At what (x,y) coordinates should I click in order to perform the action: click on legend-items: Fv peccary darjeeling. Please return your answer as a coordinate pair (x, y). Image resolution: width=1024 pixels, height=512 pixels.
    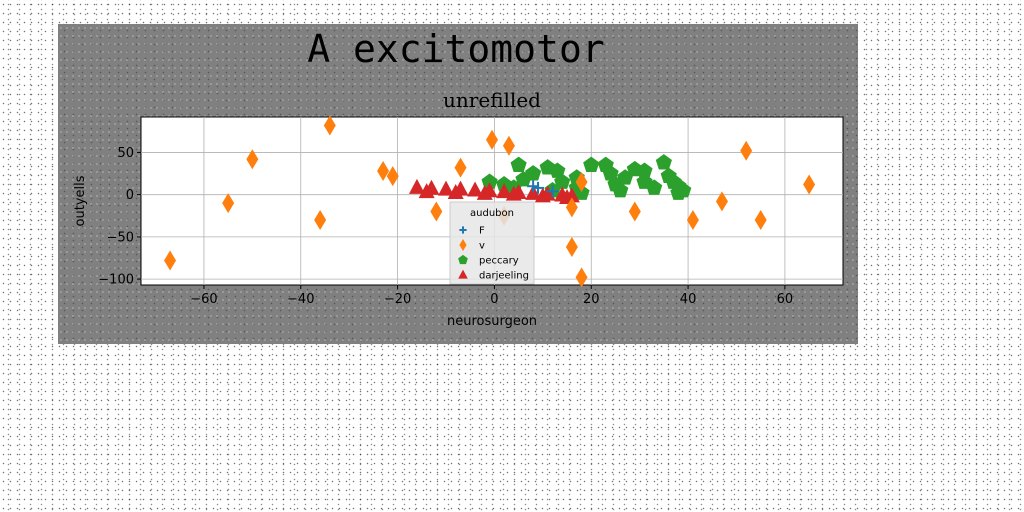
    Looking at the image, I should click on (493, 254).